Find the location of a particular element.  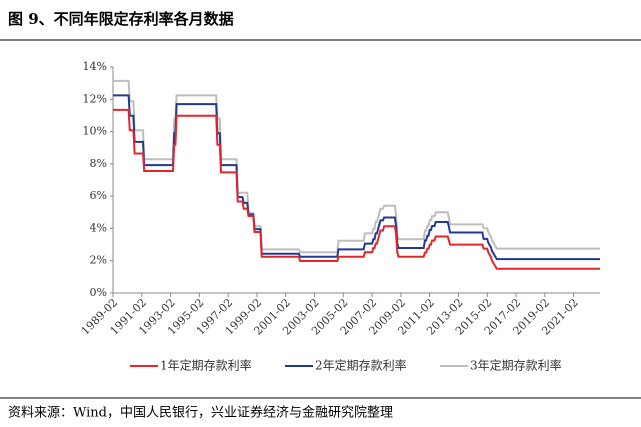

y-tick-label: 12% is located at coordinates (95, 98).